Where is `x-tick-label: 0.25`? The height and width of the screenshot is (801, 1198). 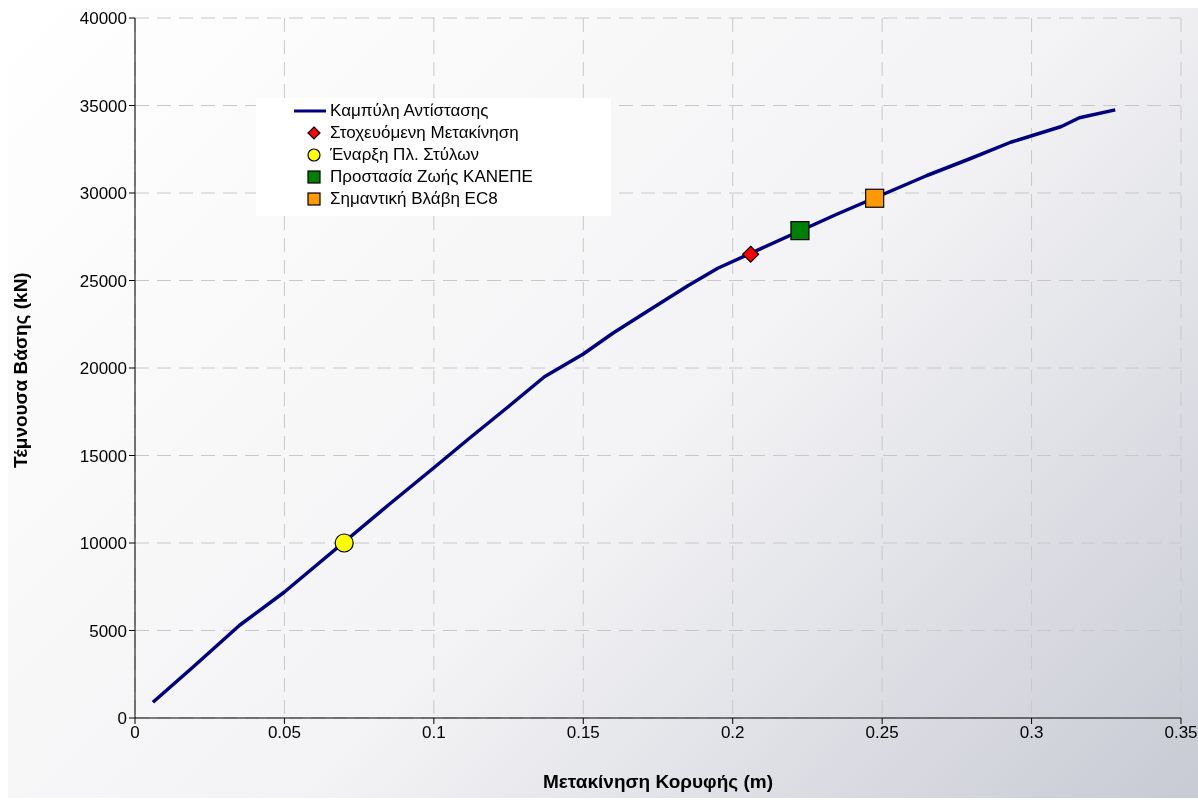
x-tick-label: 0.25 is located at coordinates (882, 733).